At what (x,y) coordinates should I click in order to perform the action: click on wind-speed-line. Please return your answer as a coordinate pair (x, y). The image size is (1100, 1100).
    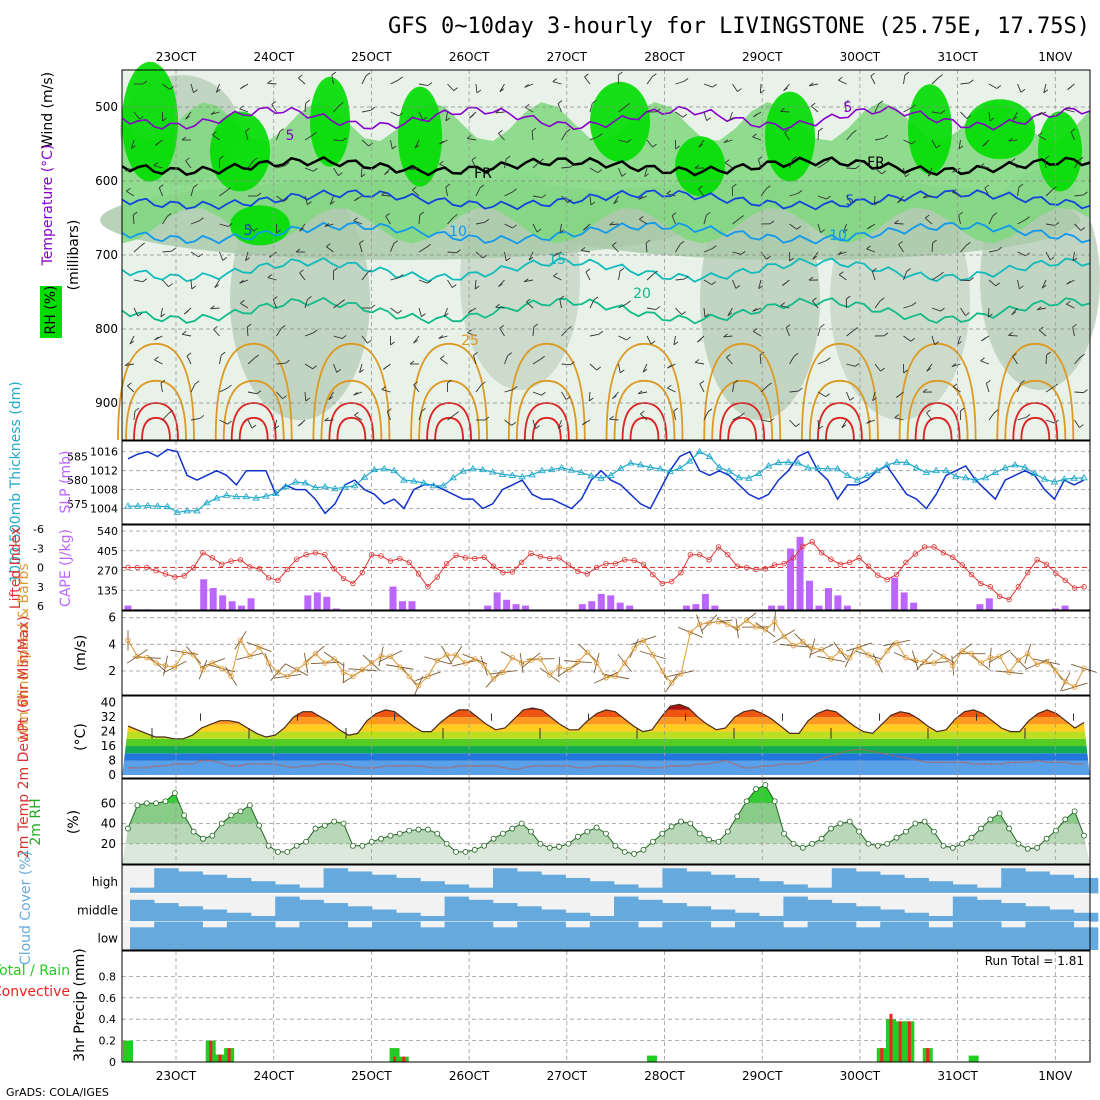
    Looking at the image, I should click on (606, 653).